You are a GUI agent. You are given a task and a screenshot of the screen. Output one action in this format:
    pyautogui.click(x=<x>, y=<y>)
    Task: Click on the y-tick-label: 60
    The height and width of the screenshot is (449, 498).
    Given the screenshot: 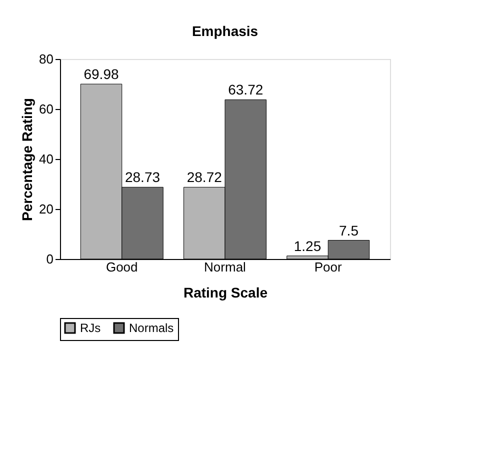 What is the action you would take?
    pyautogui.click(x=46, y=109)
    